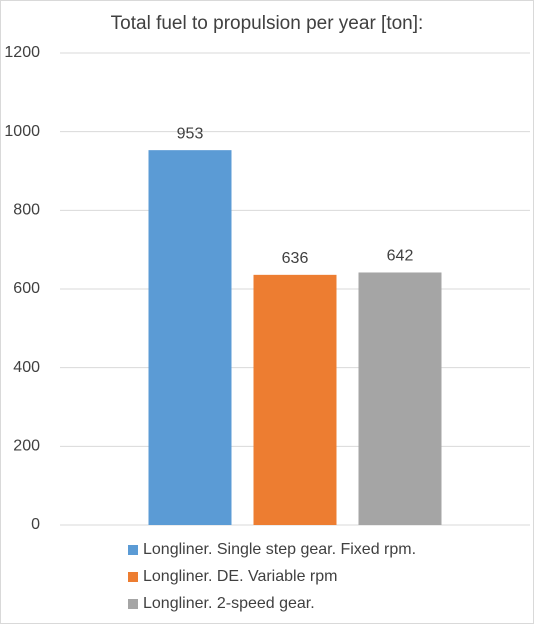  Describe the element at coordinates (26, 367) in the screenshot. I see `y-tick-label: 400` at that location.